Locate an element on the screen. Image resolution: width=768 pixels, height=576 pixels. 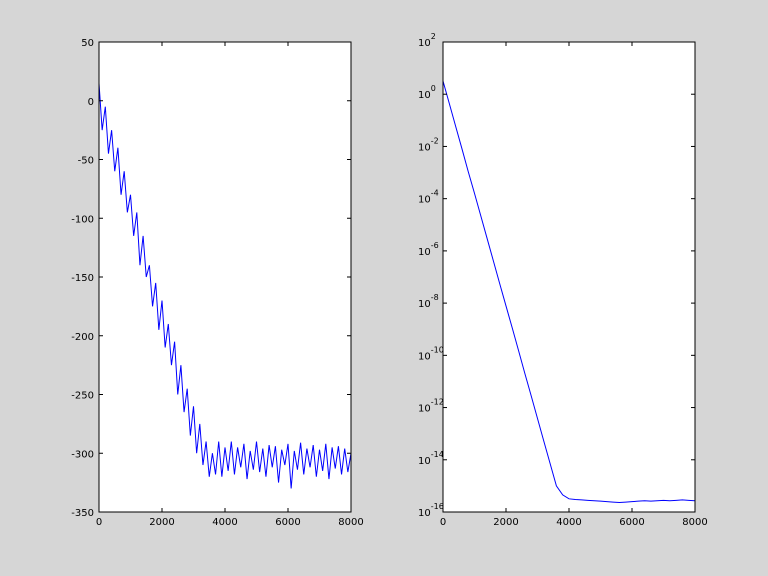
y-tick-exponent: -2 is located at coordinates (435, 140).